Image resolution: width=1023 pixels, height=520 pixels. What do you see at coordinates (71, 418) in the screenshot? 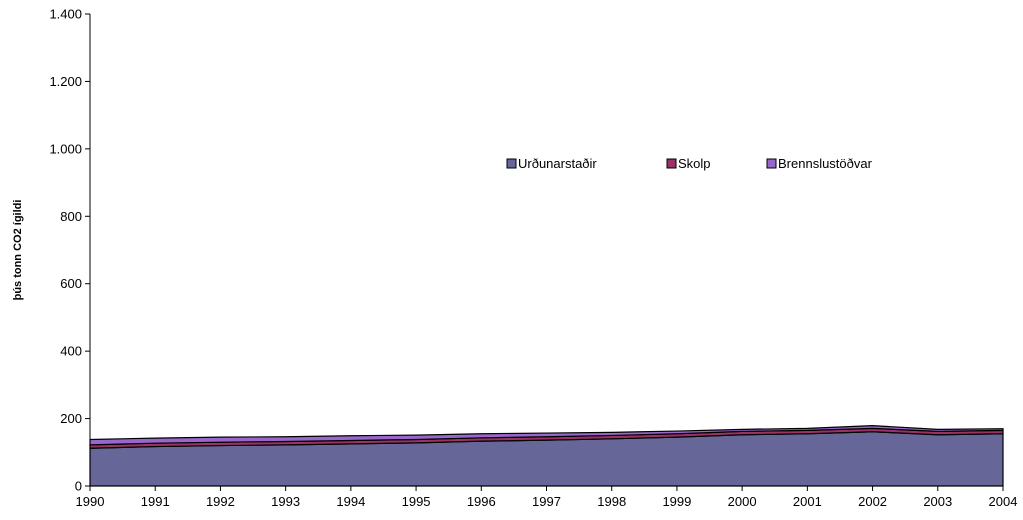
I see `y-tick-label: 200` at bounding box center [71, 418].